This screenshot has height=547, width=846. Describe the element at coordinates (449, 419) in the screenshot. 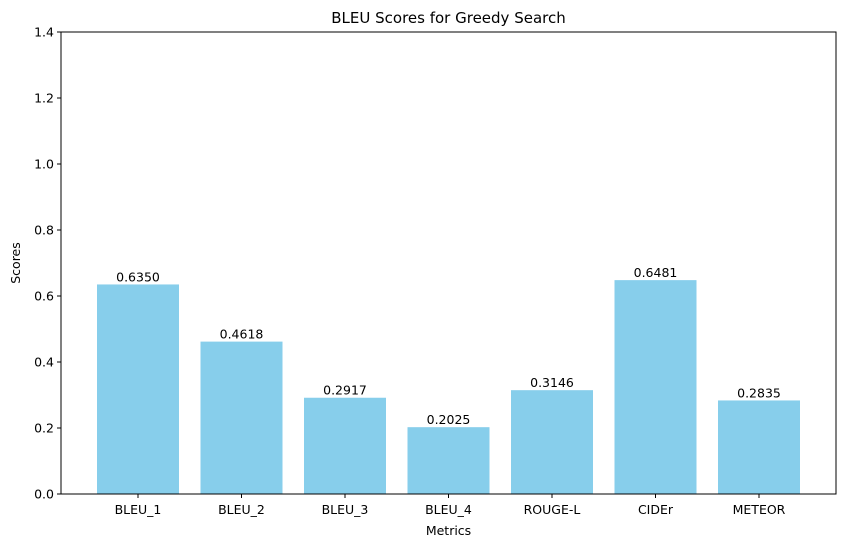

I see `value-label-bleu_4: 0.2025` at that location.